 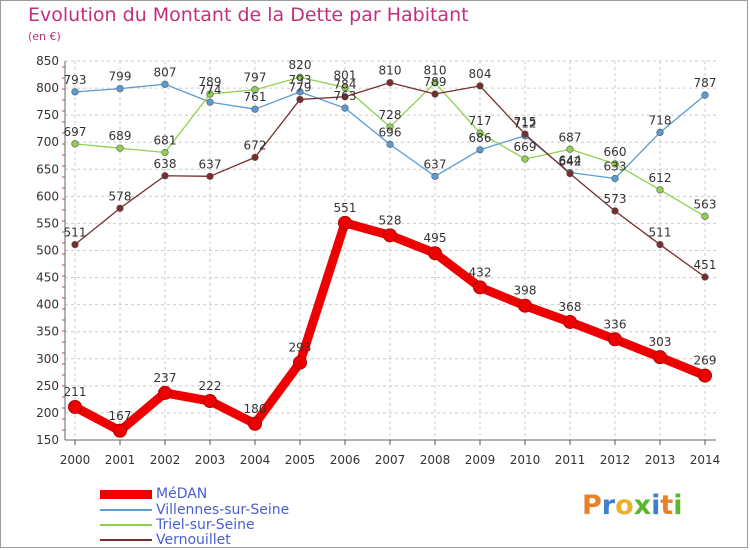 What do you see at coordinates (47, 413) in the screenshot?
I see `y-tick-label: 200` at bounding box center [47, 413].